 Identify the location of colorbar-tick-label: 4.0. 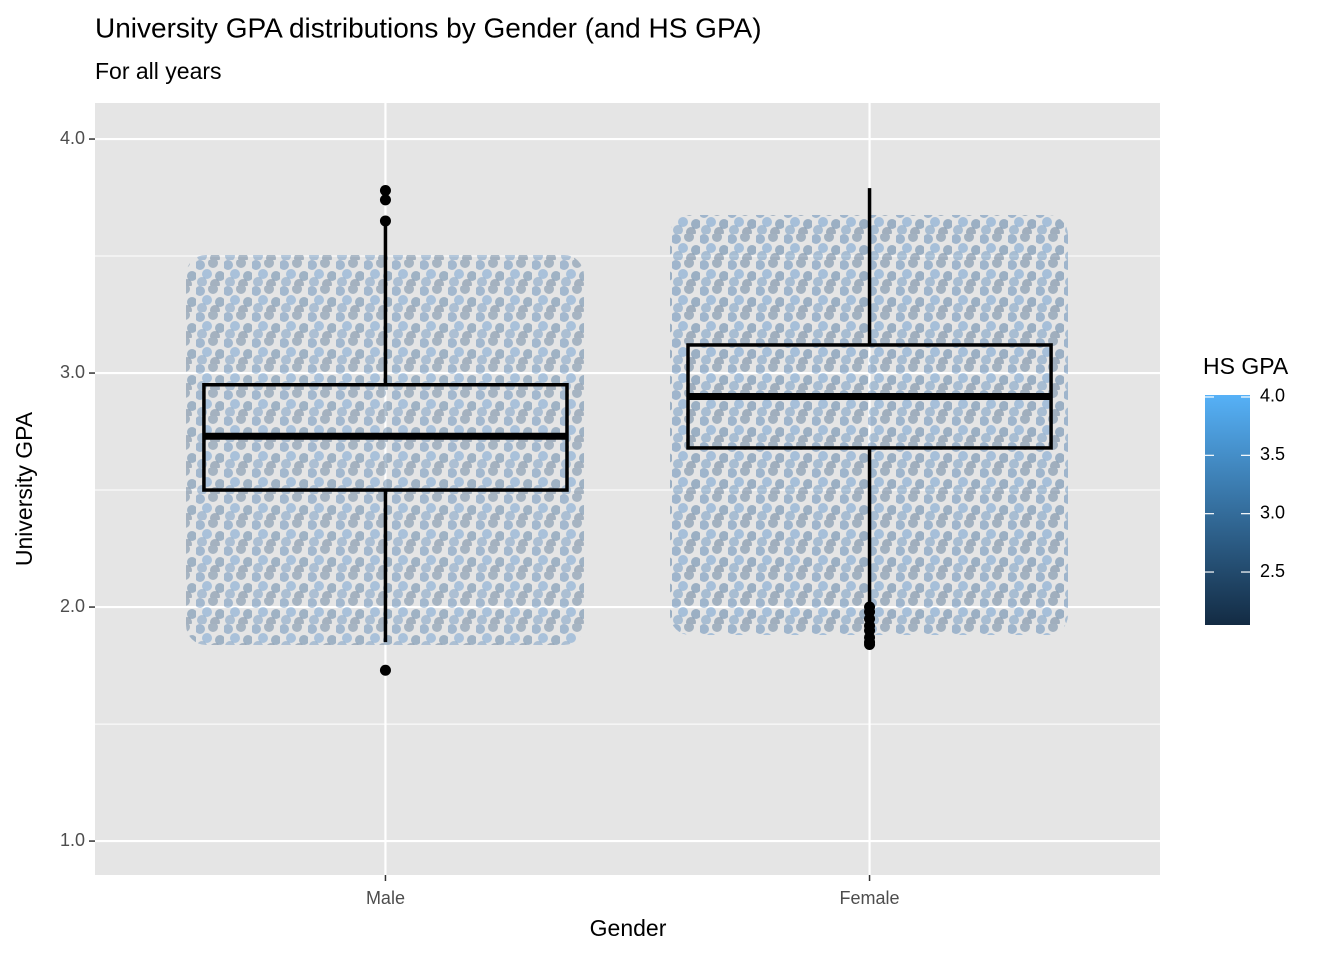
(1272, 396).